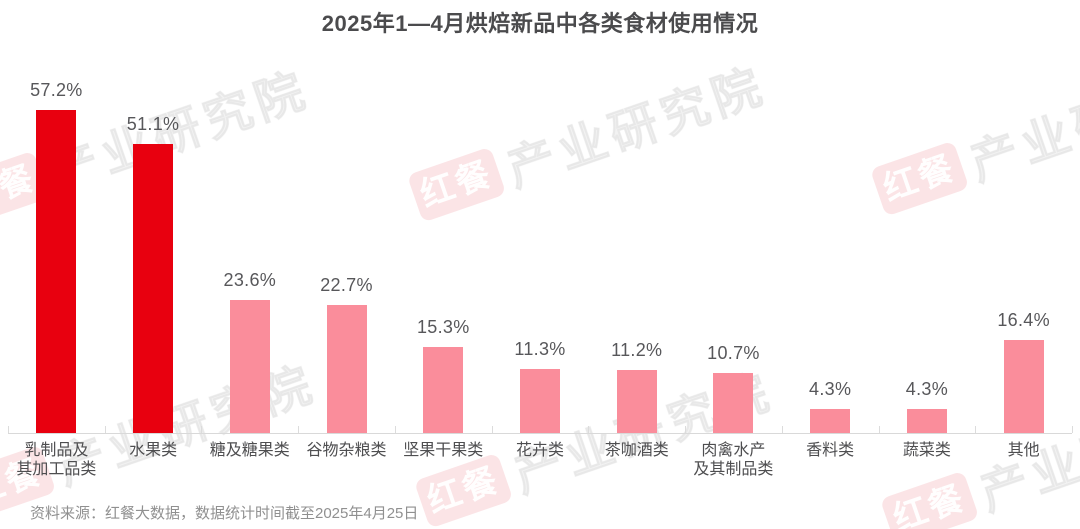 The image size is (1080, 529). What do you see at coordinates (540, 23) in the screenshot?
I see `chart-title: 2025年1—4月烘焙新品中各类食材使用情况` at bounding box center [540, 23].